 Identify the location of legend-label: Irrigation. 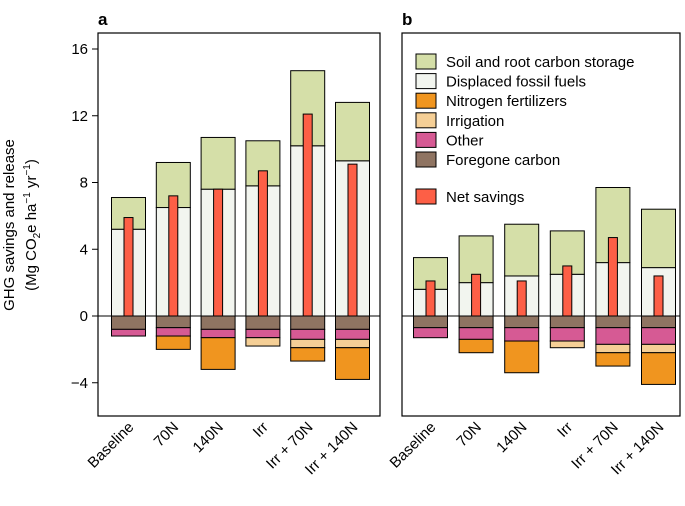
(475, 121).